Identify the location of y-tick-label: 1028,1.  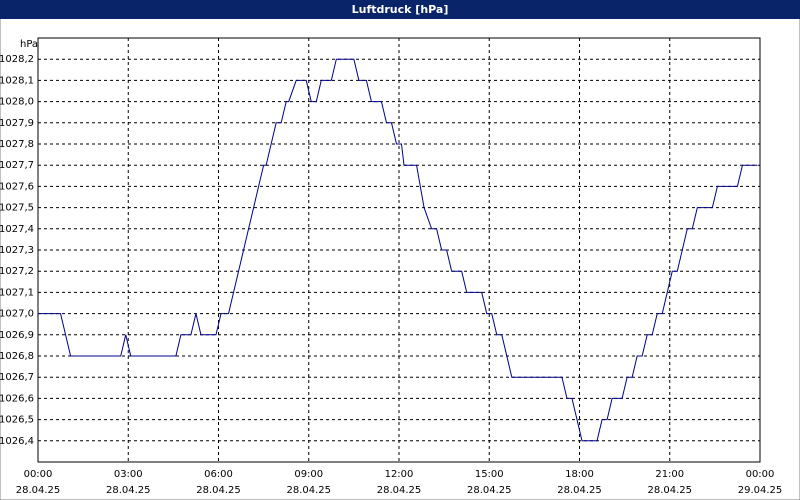
(17, 80).